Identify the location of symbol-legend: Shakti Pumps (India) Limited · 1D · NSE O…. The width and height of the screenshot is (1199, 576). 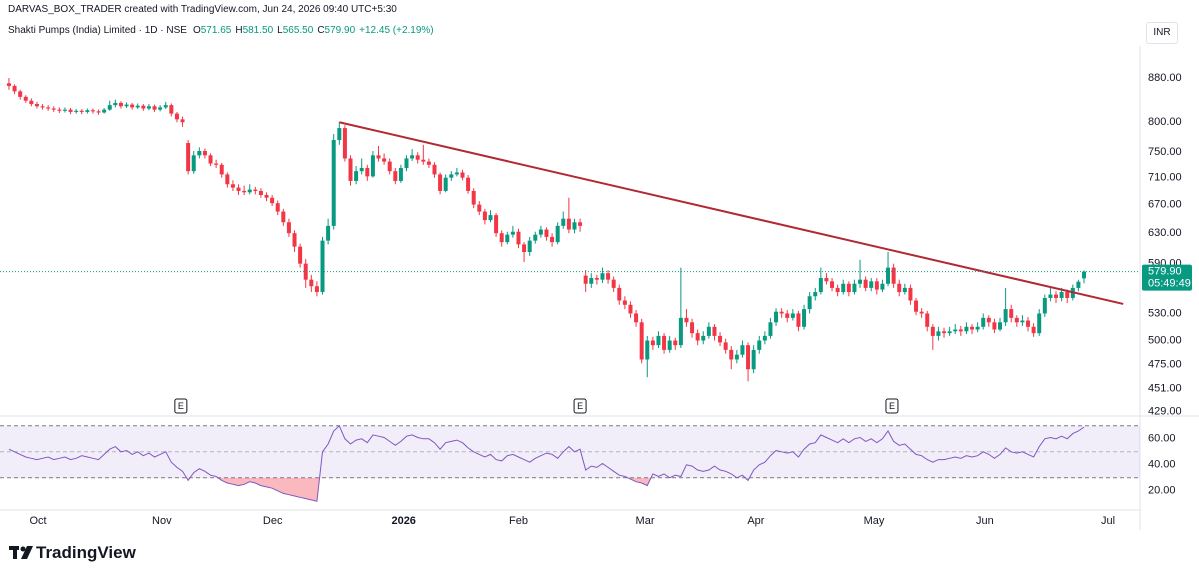
(223, 30).